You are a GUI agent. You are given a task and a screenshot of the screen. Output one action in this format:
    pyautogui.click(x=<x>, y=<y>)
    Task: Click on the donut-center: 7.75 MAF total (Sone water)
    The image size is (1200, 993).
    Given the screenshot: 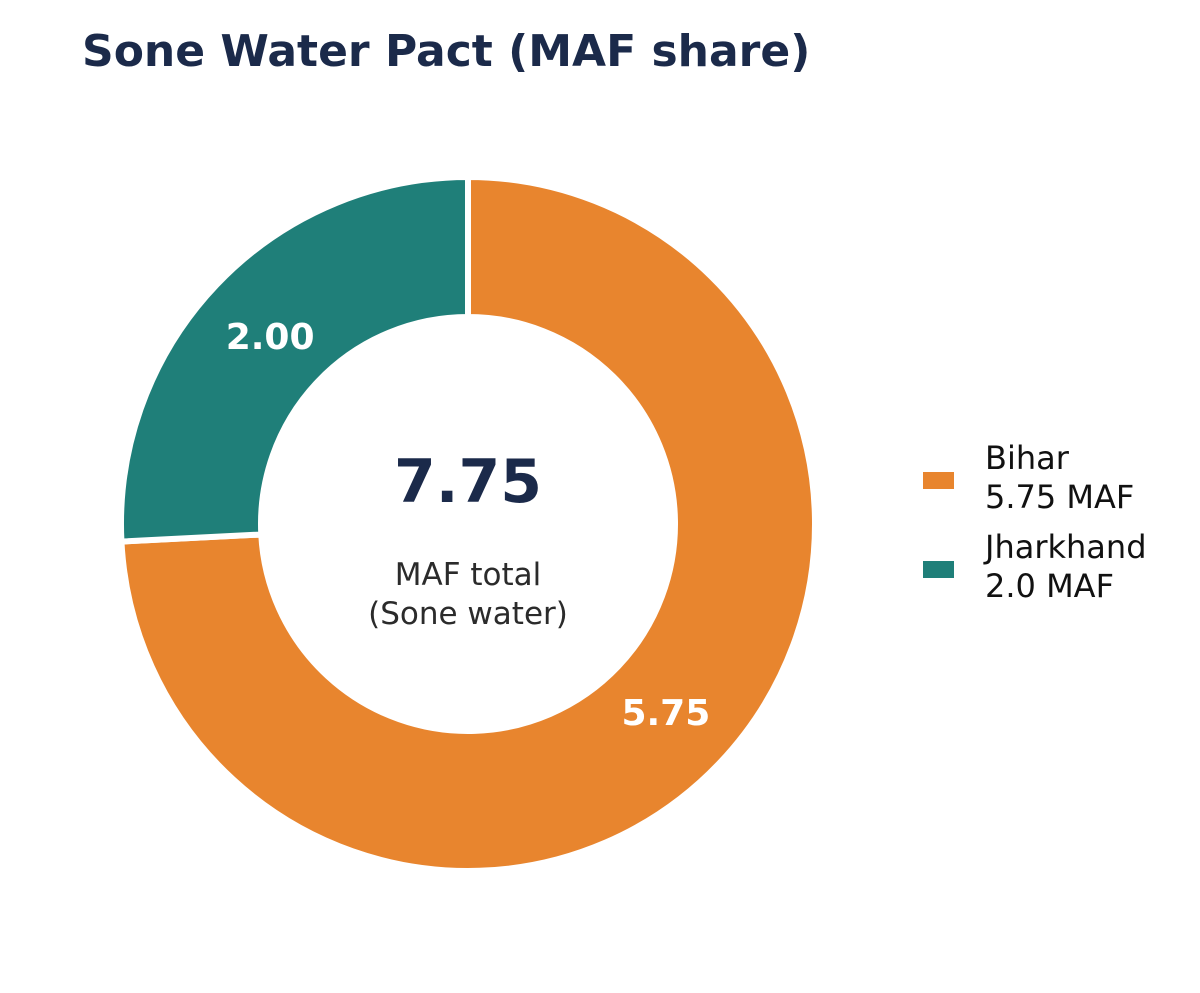 What is the action you would take?
    pyautogui.click(x=468, y=539)
    